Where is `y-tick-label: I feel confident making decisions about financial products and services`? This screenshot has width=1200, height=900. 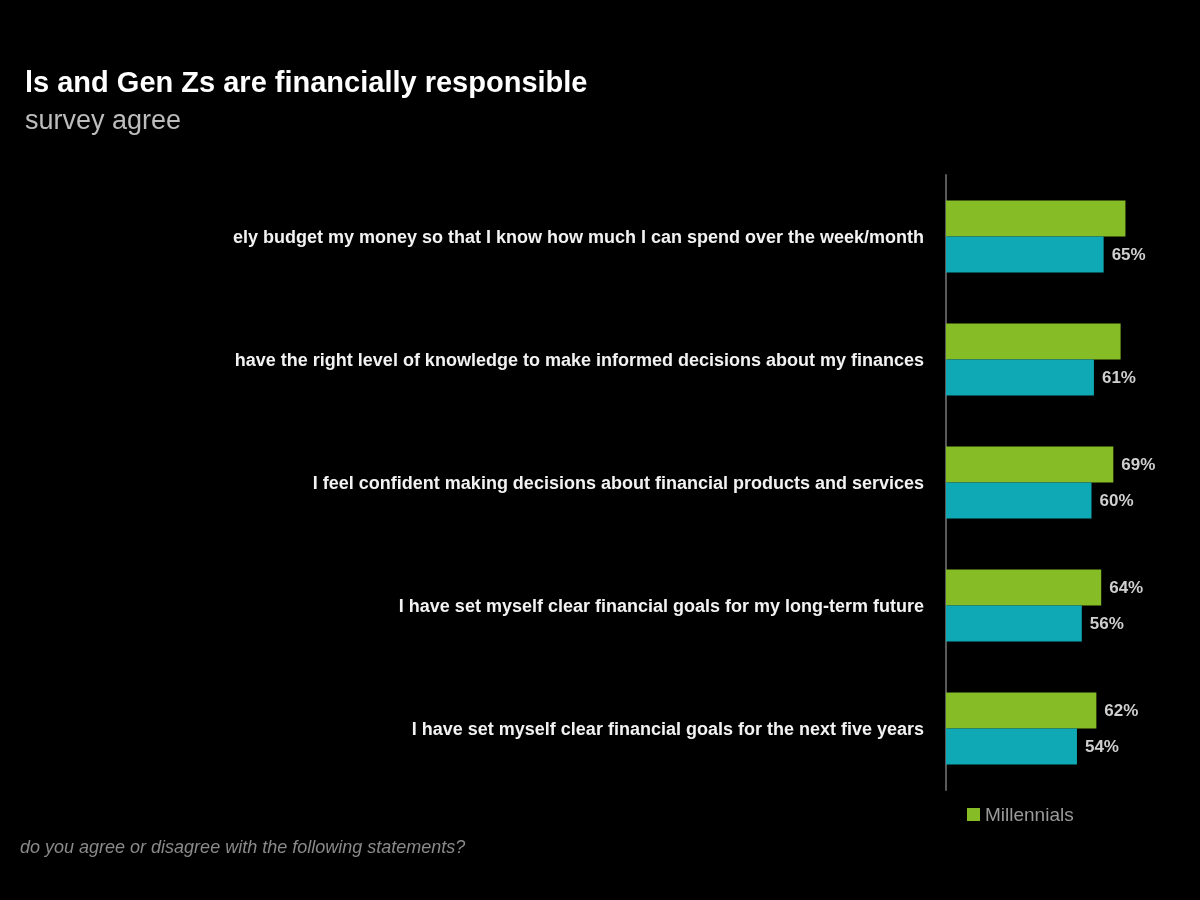
y-tick-label: I feel confident making decisions about financial products and services is located at coordinates (618, 482).